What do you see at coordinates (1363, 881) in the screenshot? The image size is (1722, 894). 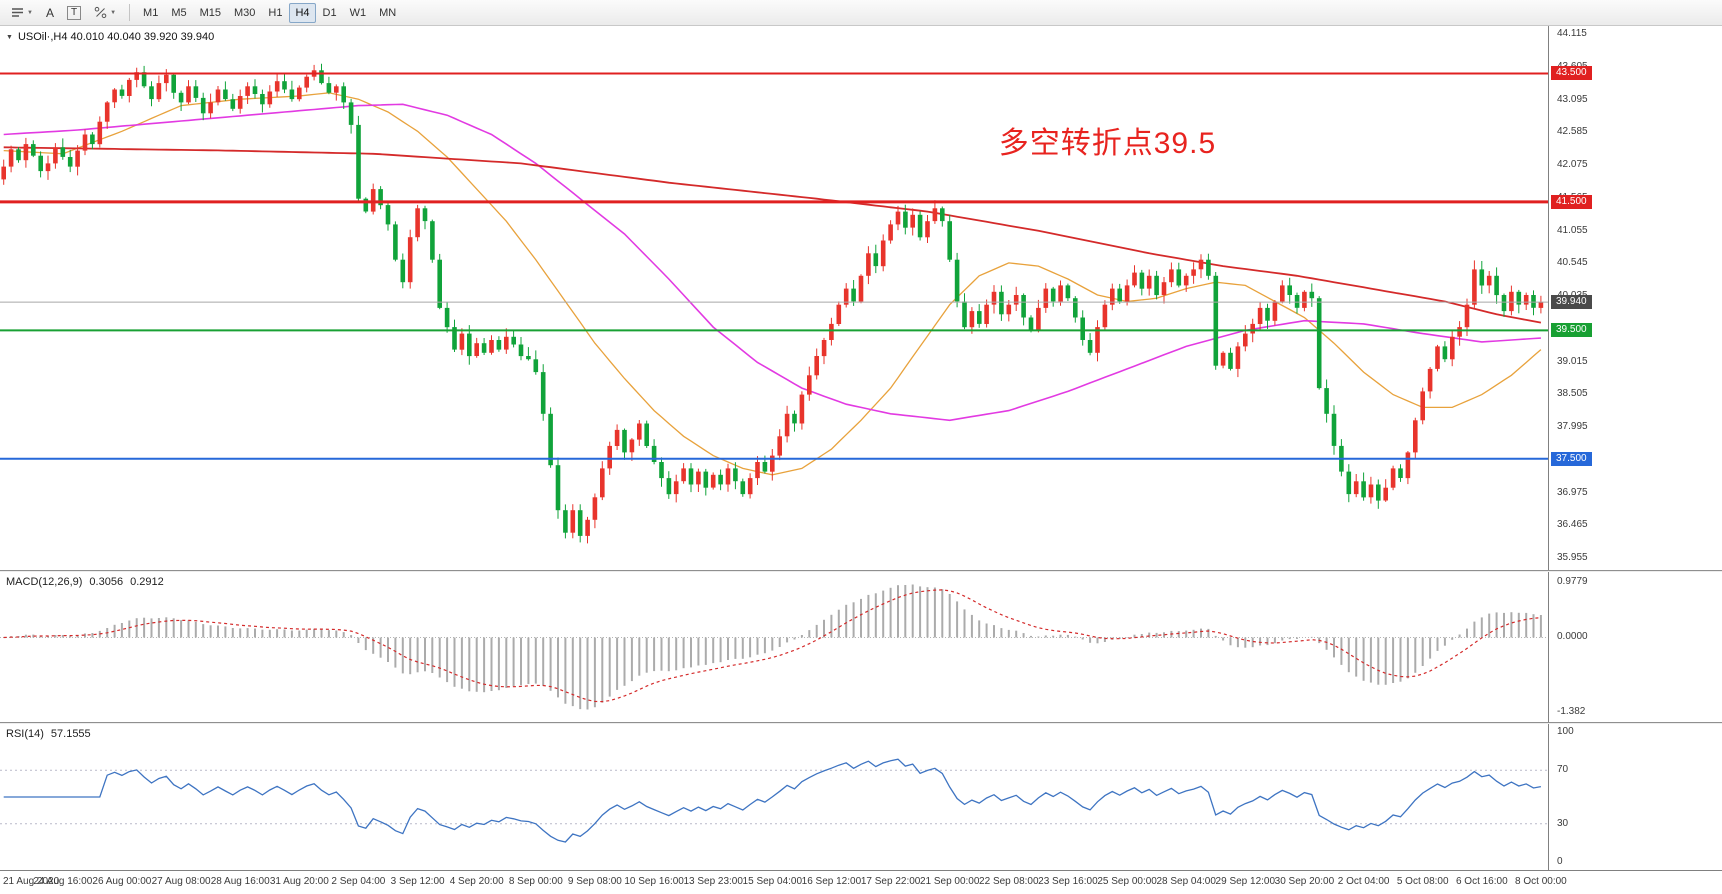 I see `time-label: 2 Oct 04:00` at bounding box center [1363, 881].